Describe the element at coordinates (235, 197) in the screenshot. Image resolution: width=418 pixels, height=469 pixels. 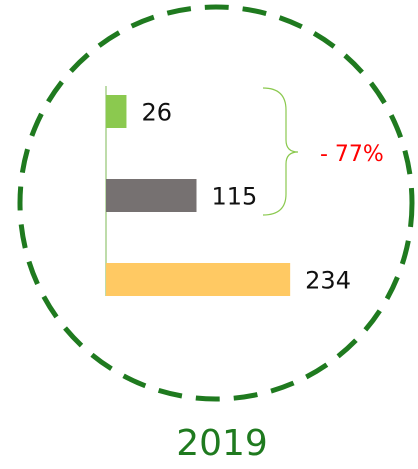
I see `value-label: 115` at that location.